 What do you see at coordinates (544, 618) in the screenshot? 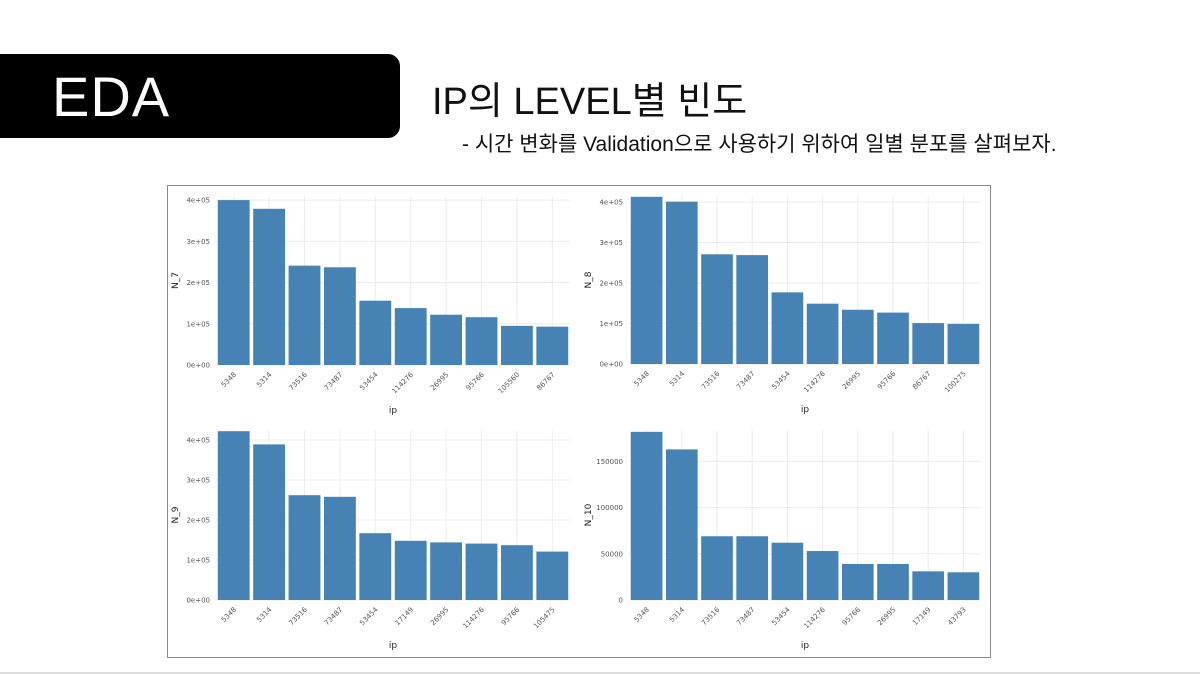
I see `x-tick-label: 105475` at bounding box center [544, 618].